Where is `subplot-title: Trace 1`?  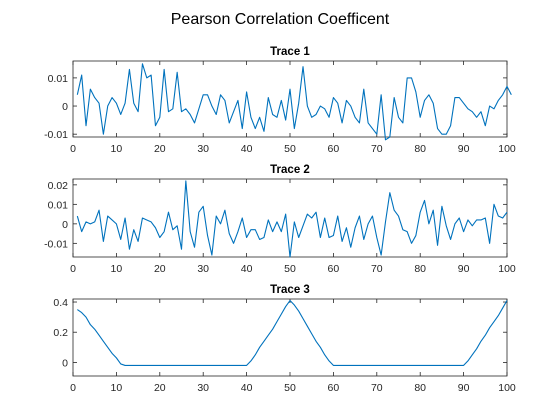
subplot-title: Trace 1 is located at coordinates (290, 52).